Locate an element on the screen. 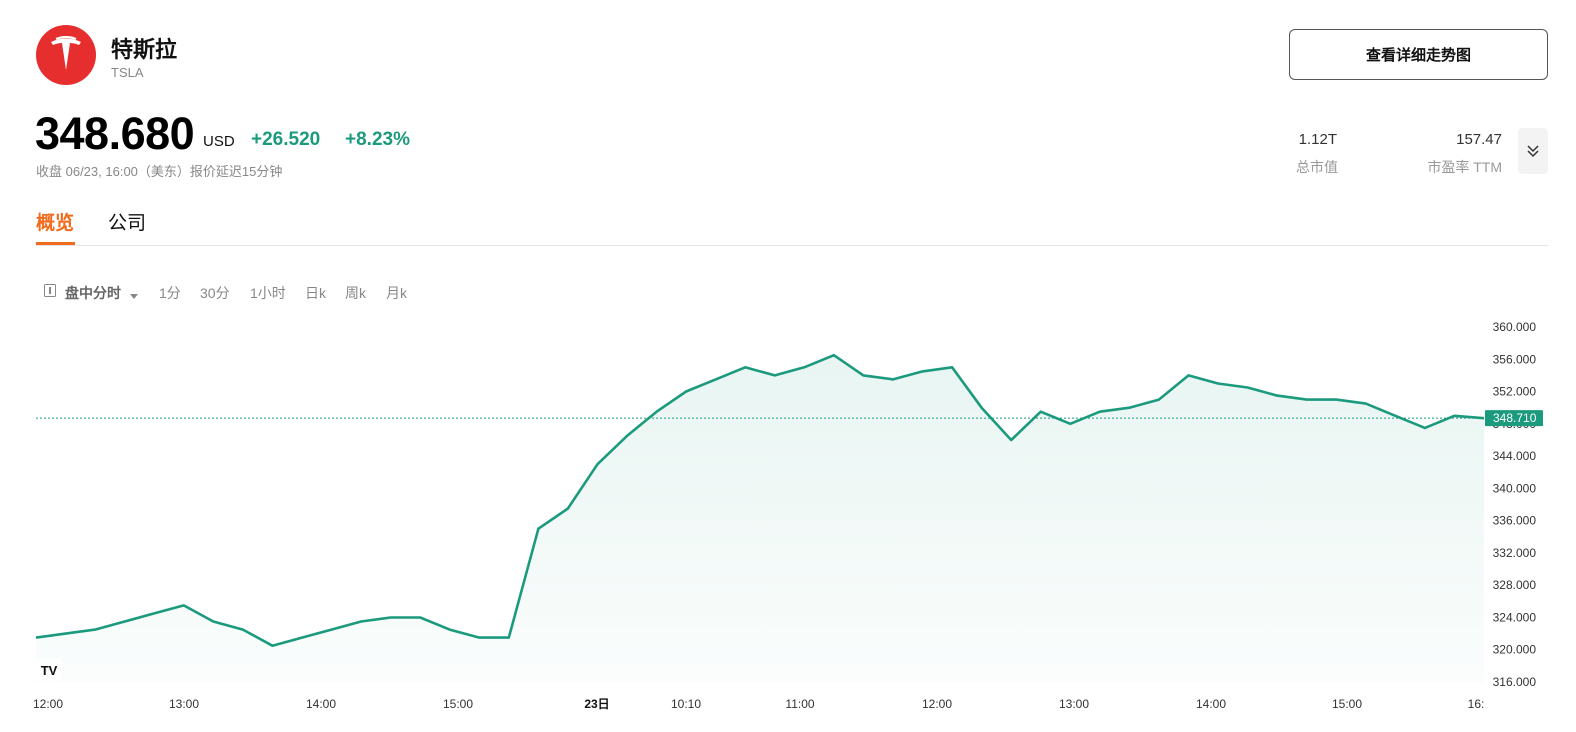 Image resolution: width=1576 pixels, height=732 pixels. y-tick-label: 360.000 is located at coordinates (1515, 327).